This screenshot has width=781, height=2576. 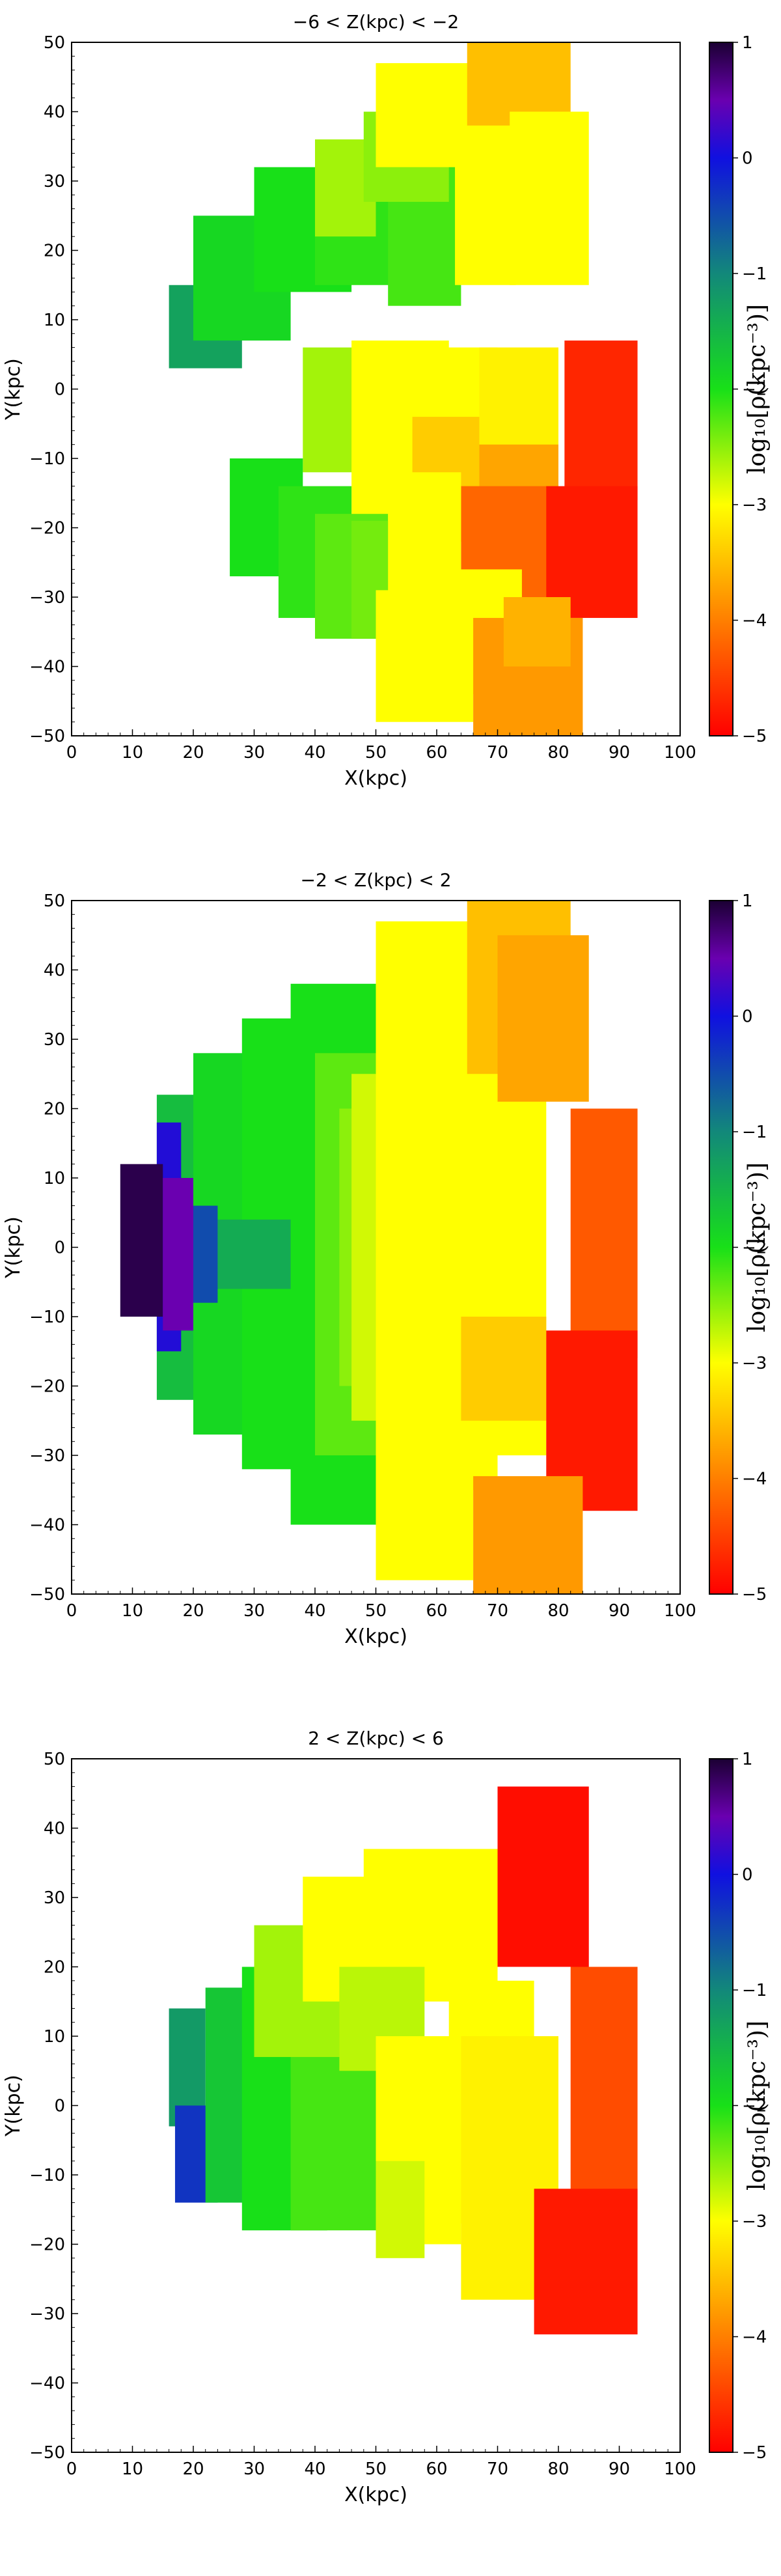 What do you see at coordinates (376, 1739) in the screenshot?
I see `chart-title: 2 < Z(kpc) < 6` at bounding box center [376, 1739].